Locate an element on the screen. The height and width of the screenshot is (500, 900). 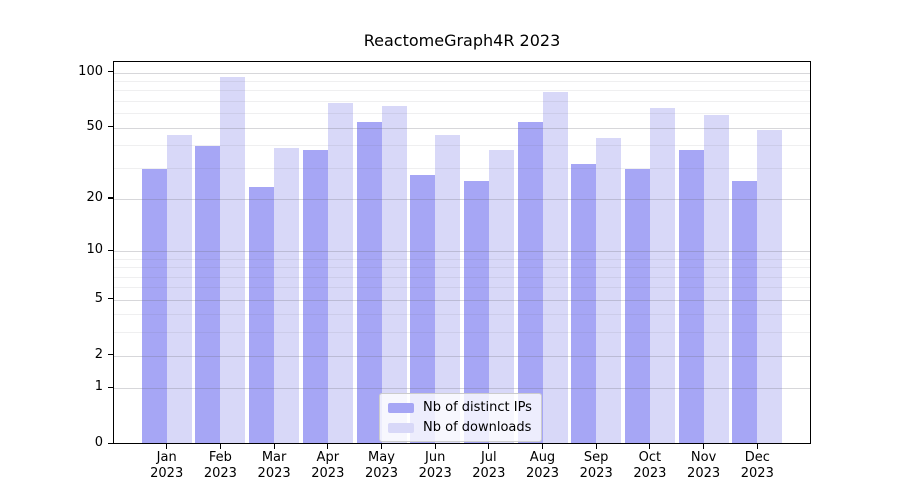
x-tick-label-line: Feb is located at coordinates (220, 457).